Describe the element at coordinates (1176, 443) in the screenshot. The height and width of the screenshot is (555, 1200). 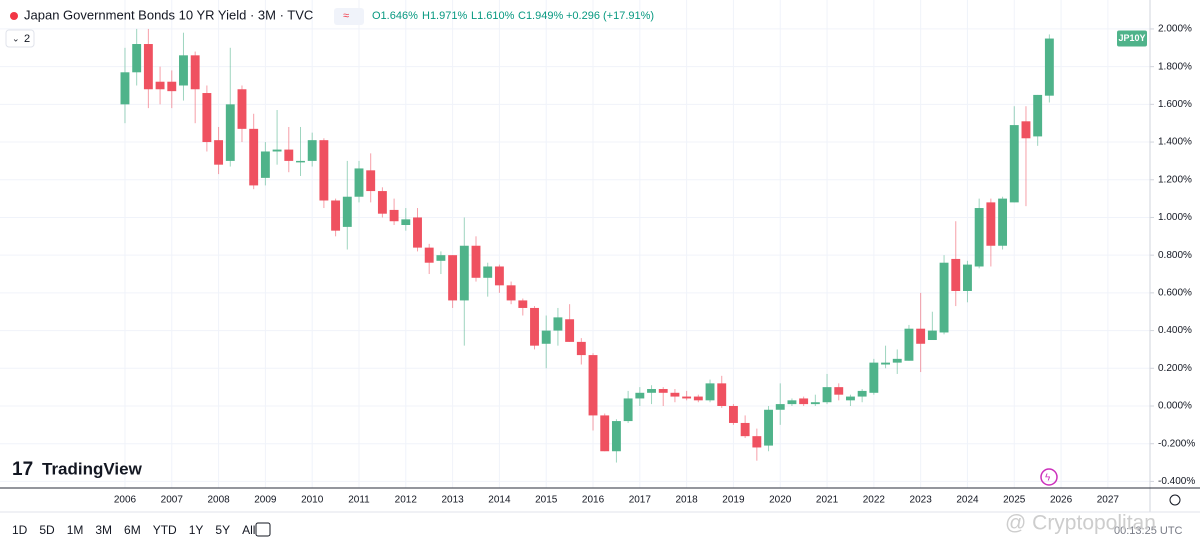
I see `y-tick-label: -0.200%` at that location.